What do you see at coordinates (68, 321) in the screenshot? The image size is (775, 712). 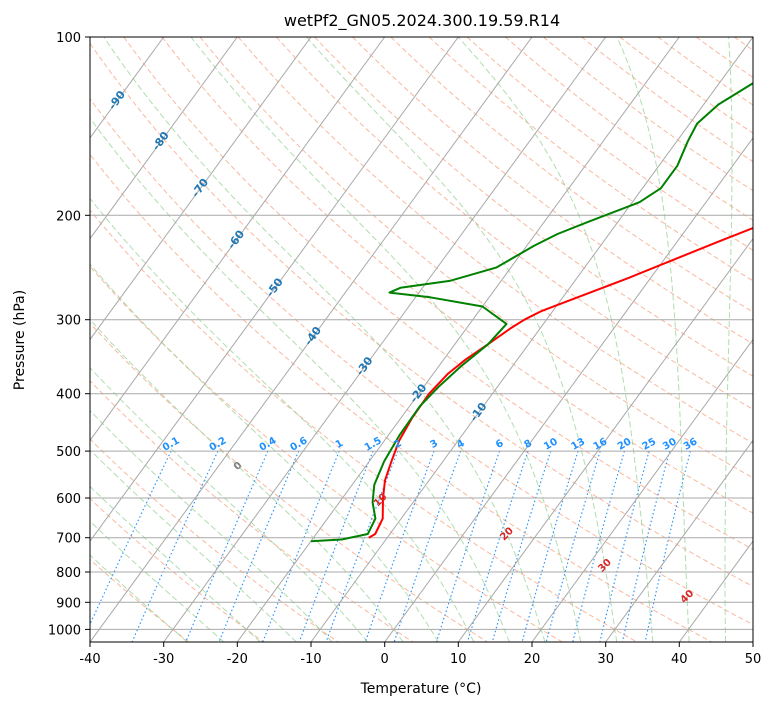 I see `y-tick-label: 300` at bounding box center [68, 321].